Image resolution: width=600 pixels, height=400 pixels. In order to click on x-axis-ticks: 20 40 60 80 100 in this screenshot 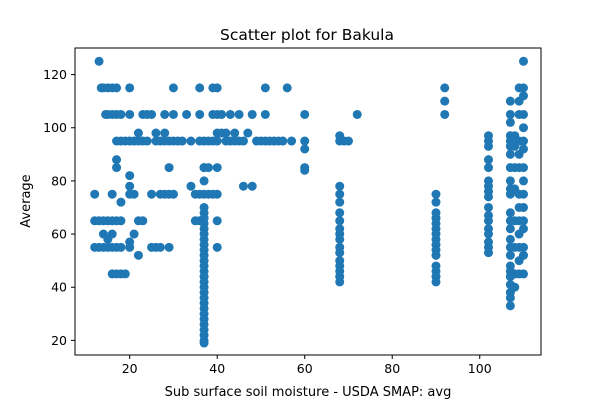, I will do `click(307, 365)`.